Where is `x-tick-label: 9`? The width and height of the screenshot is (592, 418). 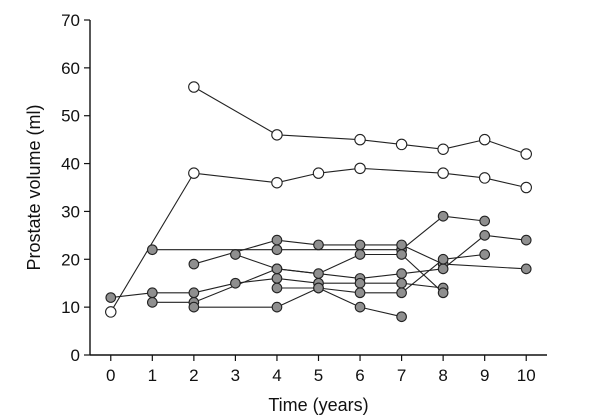 x-tick-label: 9 is located at coordinates (484, 375).